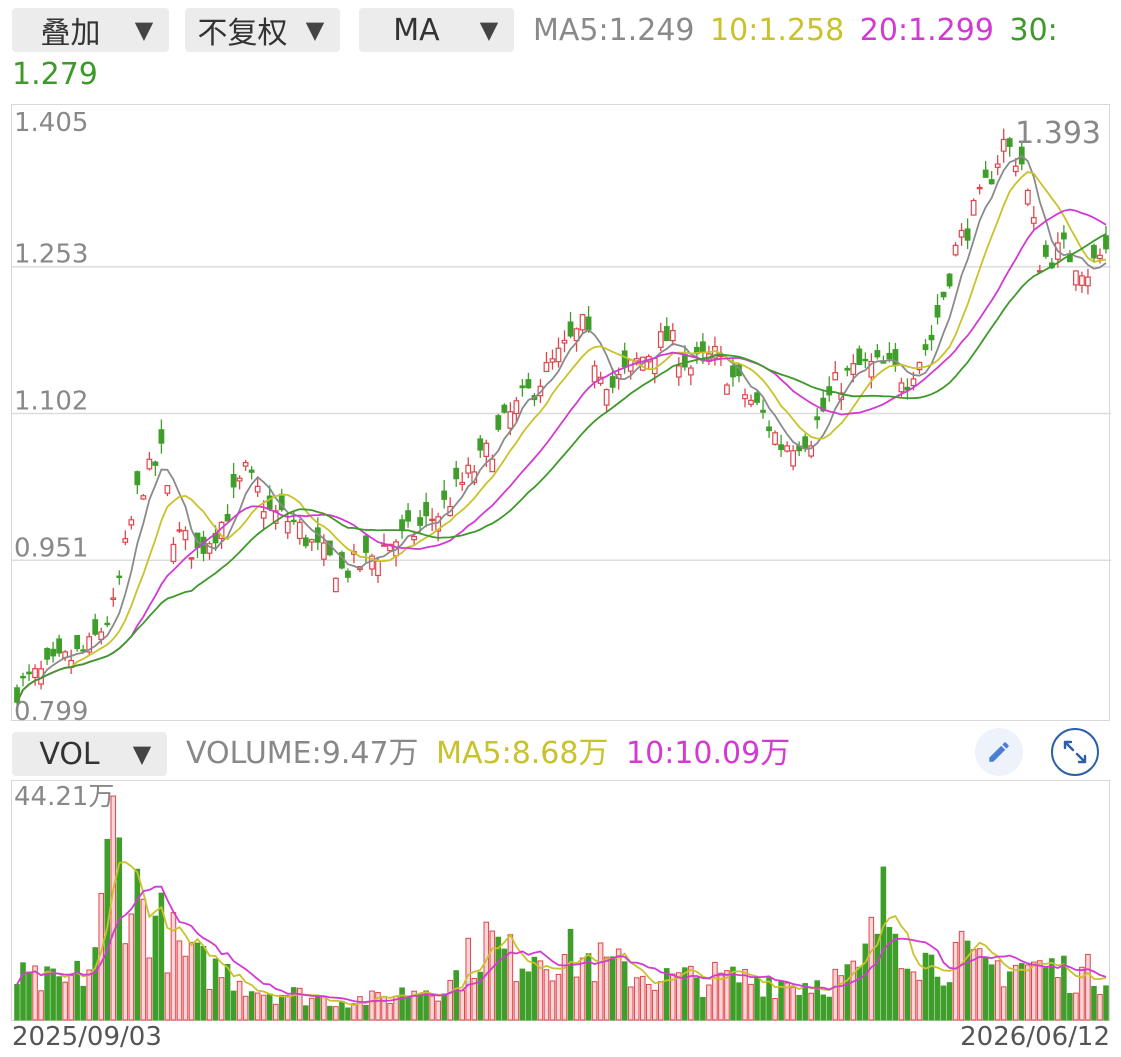  I want to click on fullscreen-button, so click(1075, 752).